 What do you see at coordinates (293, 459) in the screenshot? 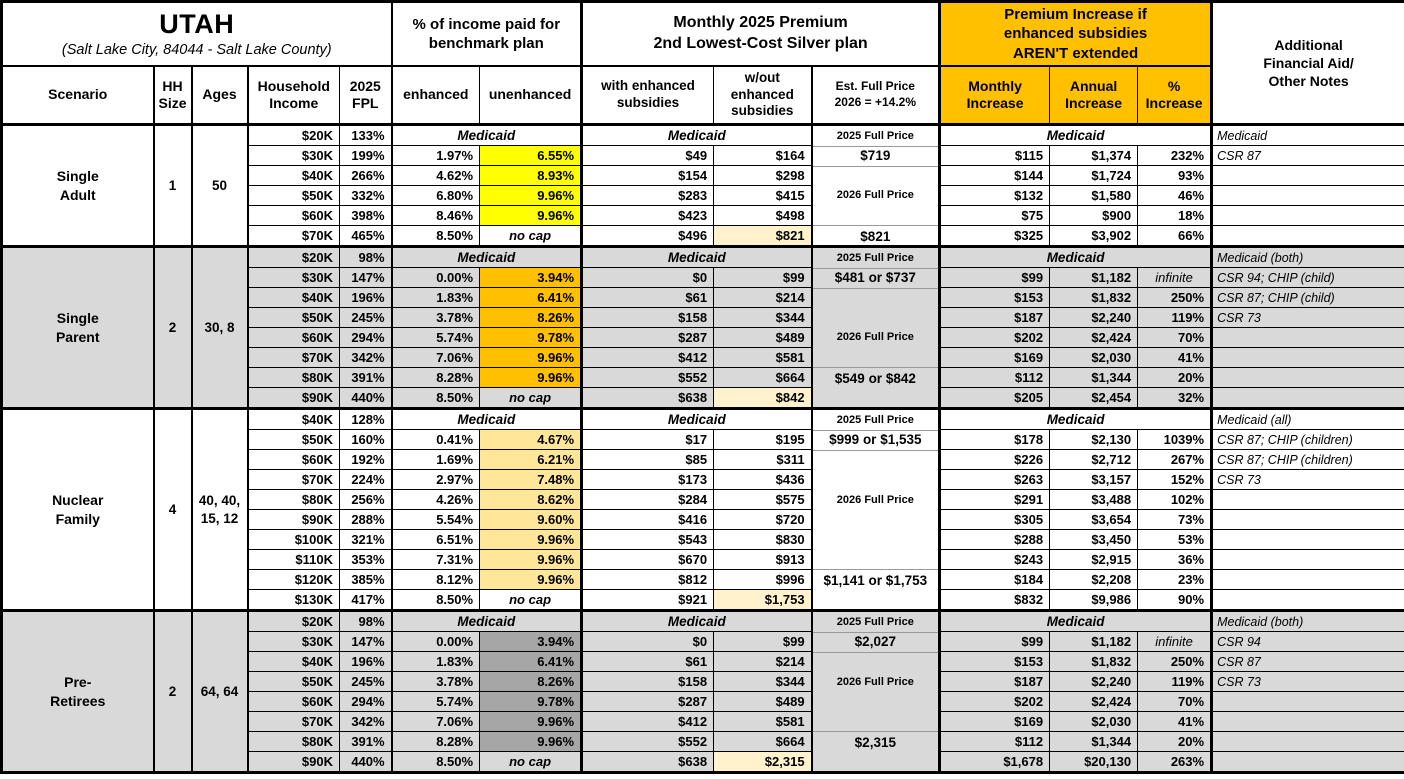
I see `income-cell: $60K` at bounding box center [293, 459].